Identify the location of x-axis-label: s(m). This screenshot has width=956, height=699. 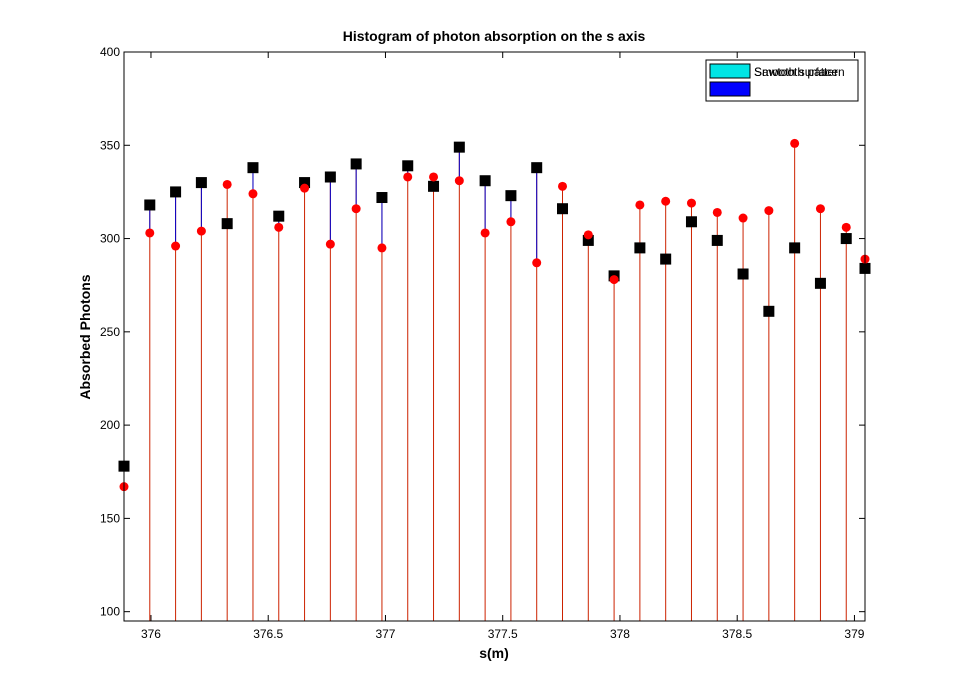
(494, 653).